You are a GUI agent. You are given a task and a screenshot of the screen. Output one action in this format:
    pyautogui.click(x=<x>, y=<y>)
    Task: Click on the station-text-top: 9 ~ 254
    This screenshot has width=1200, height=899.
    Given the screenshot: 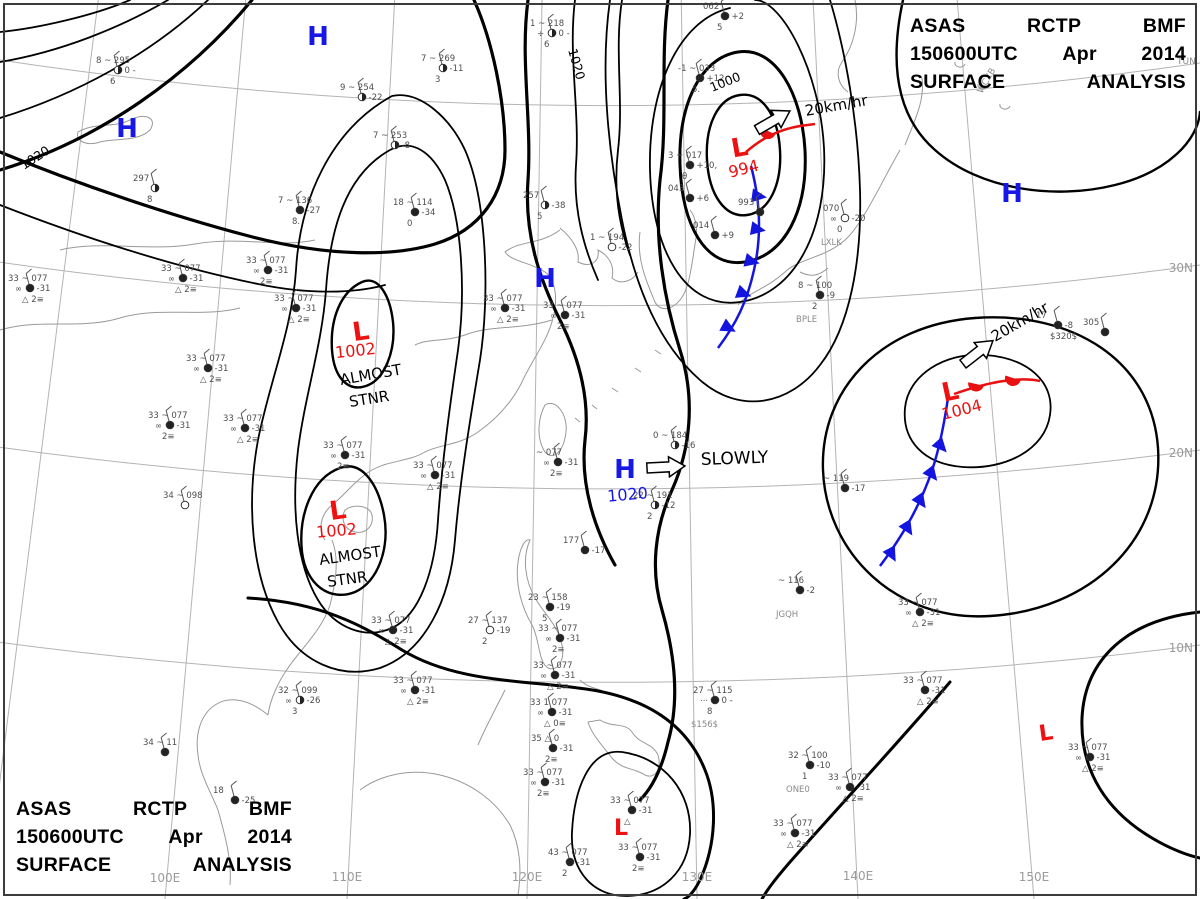 What is the action you would take?
    pyautogui.click(x=357, y=88)
    